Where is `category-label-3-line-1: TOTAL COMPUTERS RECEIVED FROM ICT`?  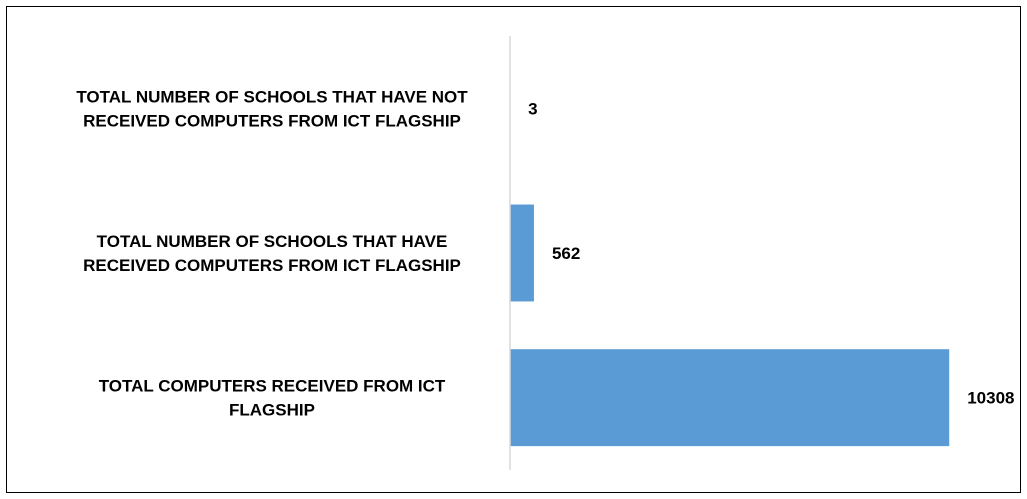
category-label-3-line-1: TOTAL COMPUTERS RECEIVED FROM ICT is located at coordinates (272, 386).